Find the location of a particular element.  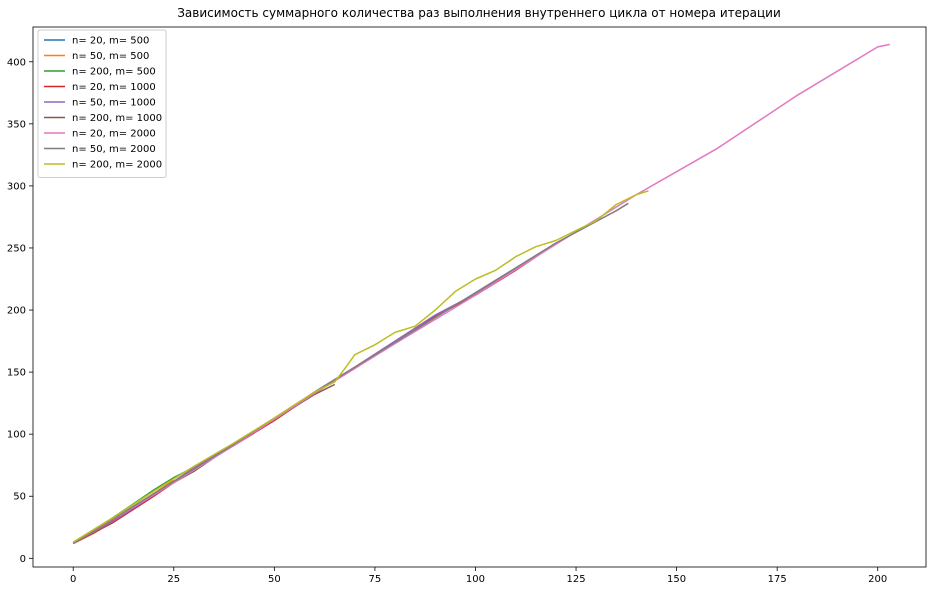

legend-label-7: n= 50, m= 2000 is located at coordinates (114, 149).